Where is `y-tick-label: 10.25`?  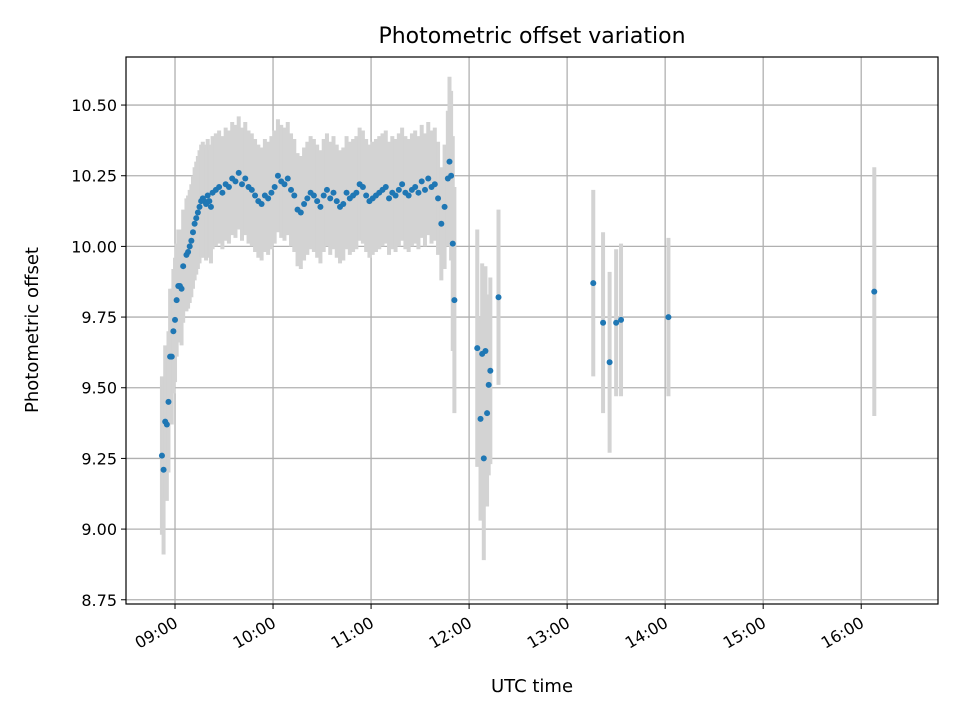 y-tick-label: 10.25 is located at coordinates (94, 176).